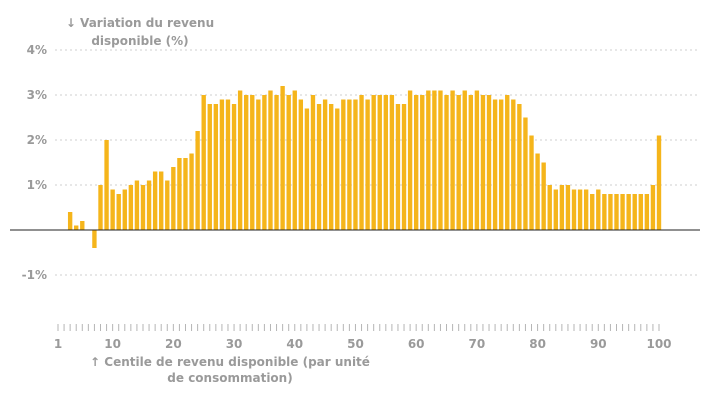 The height and width of the screenshot is (406, 715). I want to click on x-tick-label: 1, so click(58, 344).